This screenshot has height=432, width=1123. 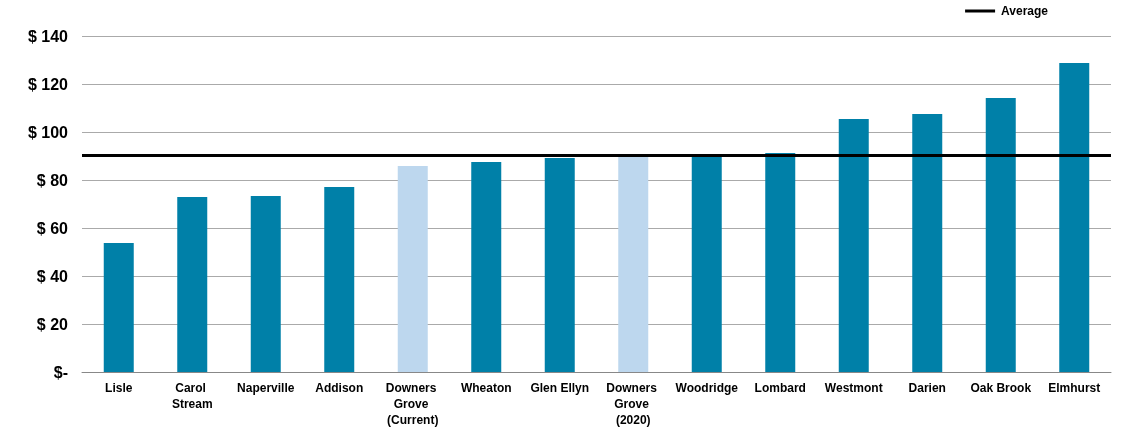 I want to click on y-tick-label: $-, so click(x=60, y=372).